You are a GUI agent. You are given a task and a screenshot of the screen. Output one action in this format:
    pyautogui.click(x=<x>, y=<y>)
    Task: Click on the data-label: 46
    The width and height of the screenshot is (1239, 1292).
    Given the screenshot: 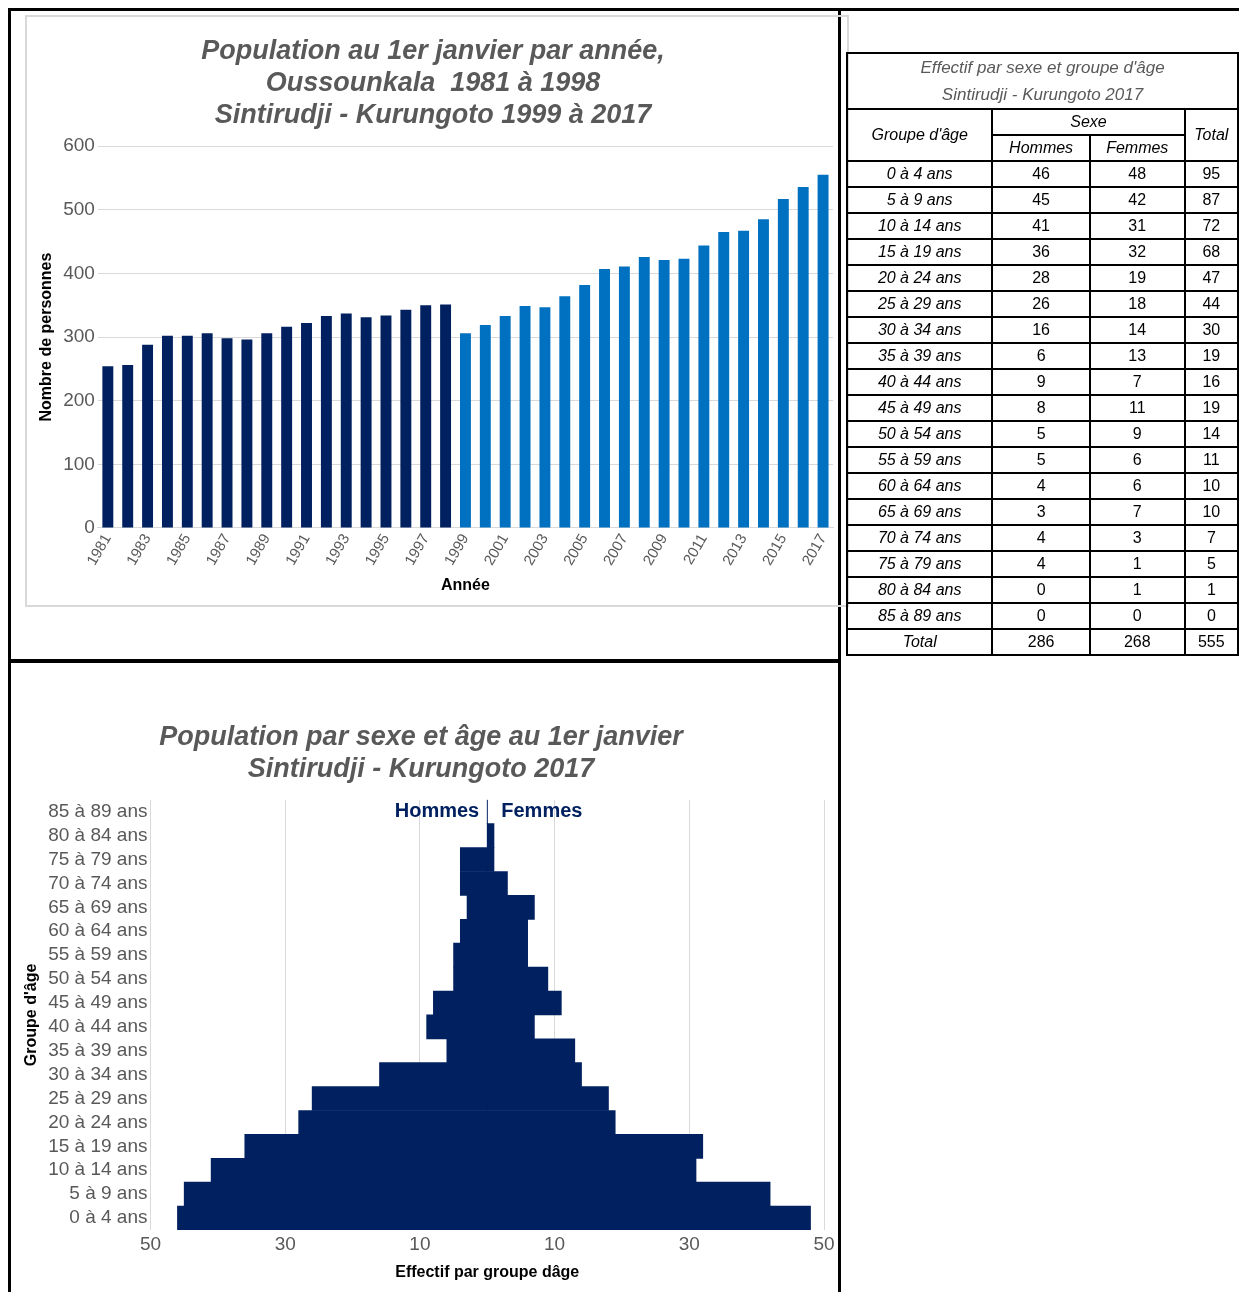 What is the action you would take?
    pyautogui.click(x=1041, y=174)
    